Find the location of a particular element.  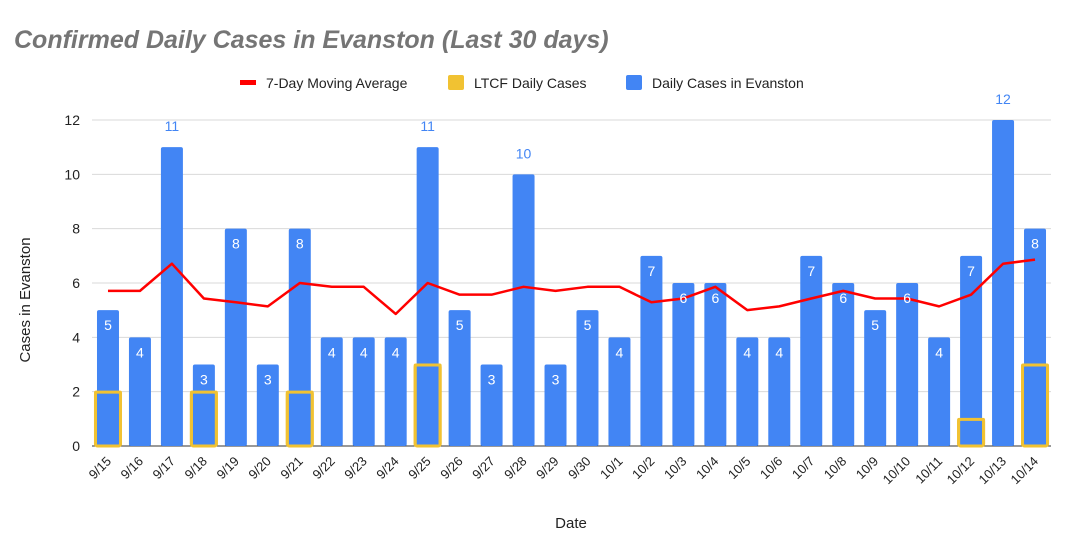

moving-average-line is located at coordinates (571, 287).